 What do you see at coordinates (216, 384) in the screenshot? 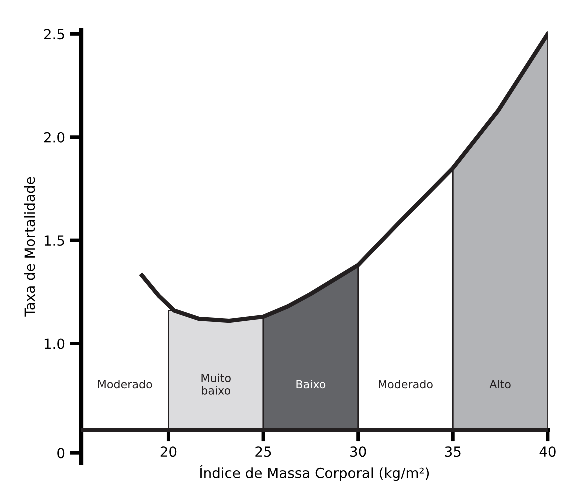
I see `annotation: Muito baixo` at bounding box center [216, 384].